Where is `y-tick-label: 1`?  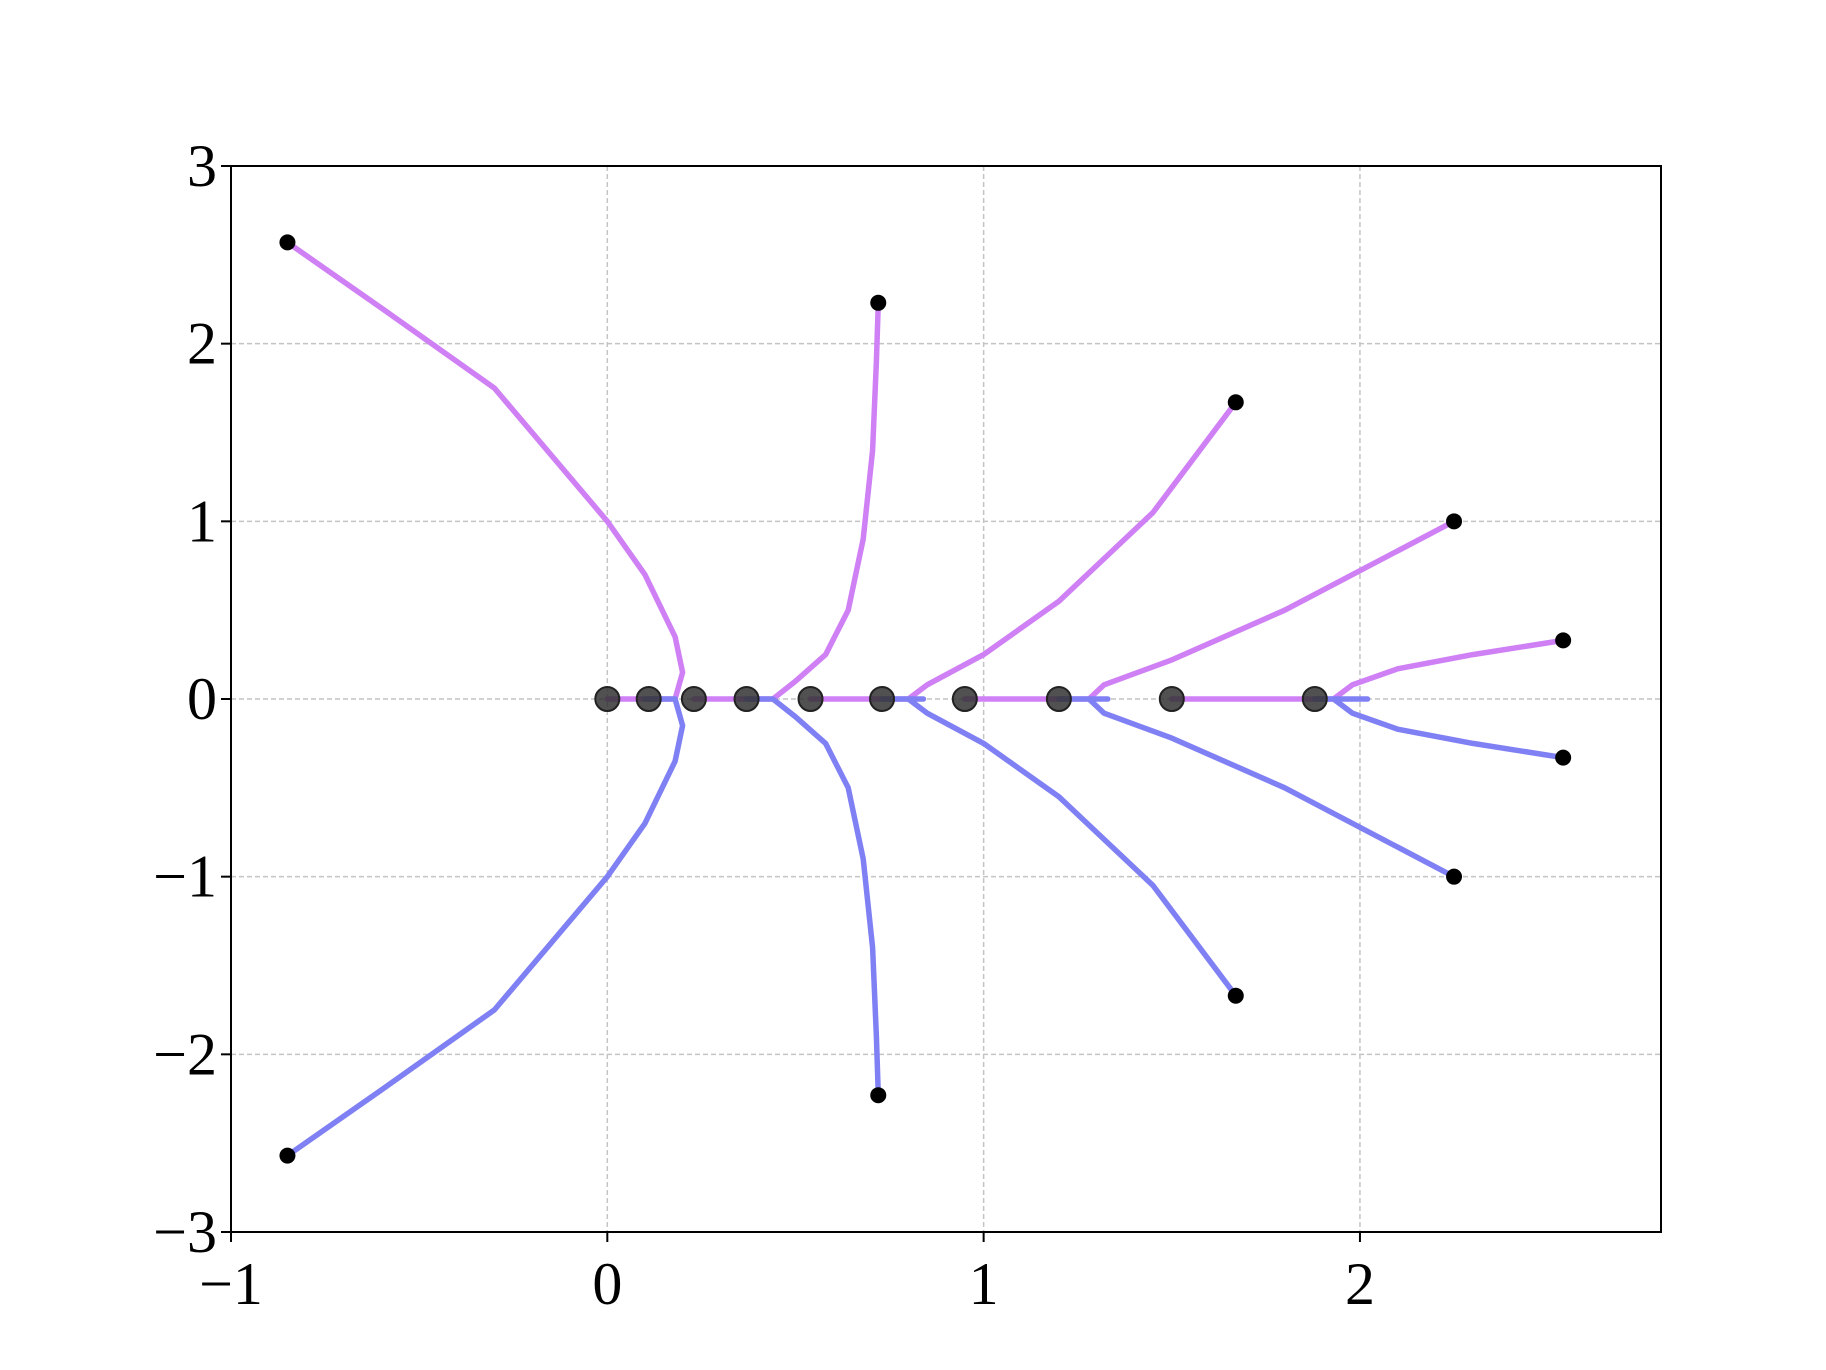
y-tick-label: 1 is located at coordinates (202, 521).